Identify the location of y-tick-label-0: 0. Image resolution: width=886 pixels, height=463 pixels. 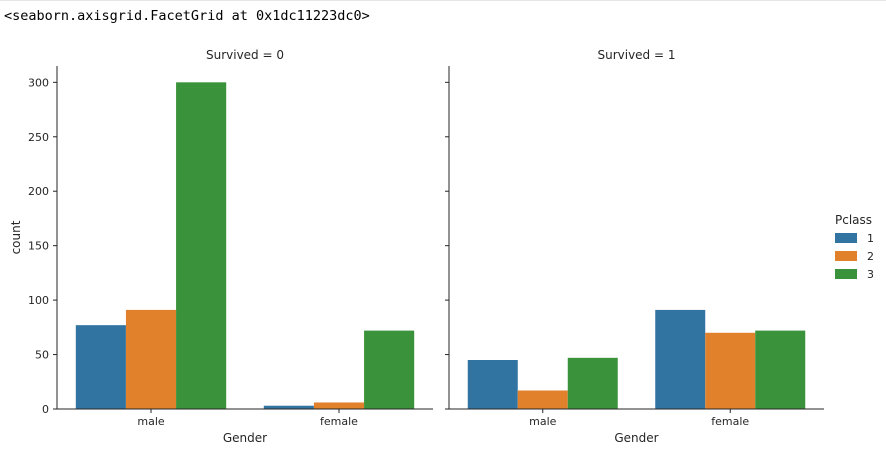
(45, 409).